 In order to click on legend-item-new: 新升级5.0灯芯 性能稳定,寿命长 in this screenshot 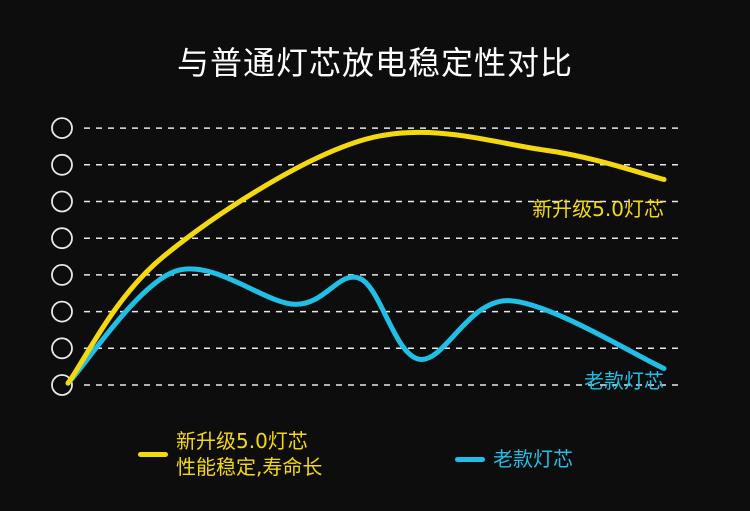, I will do `click(230, 454)`.